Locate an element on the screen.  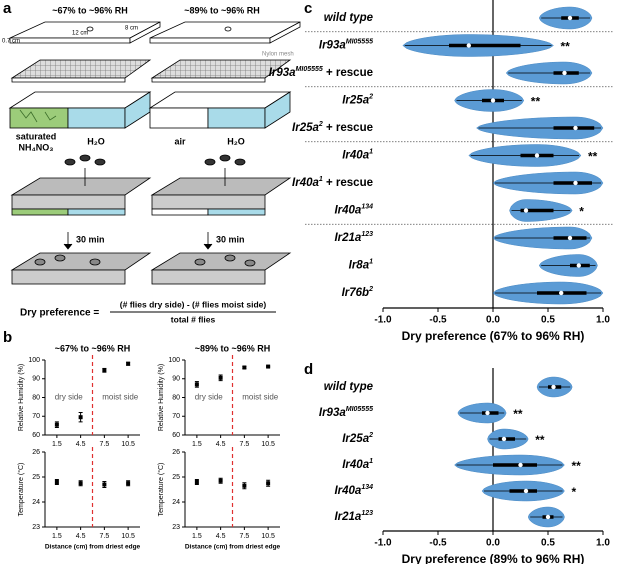
row-label: Ir21a123 is located at coordinates (353, 237).